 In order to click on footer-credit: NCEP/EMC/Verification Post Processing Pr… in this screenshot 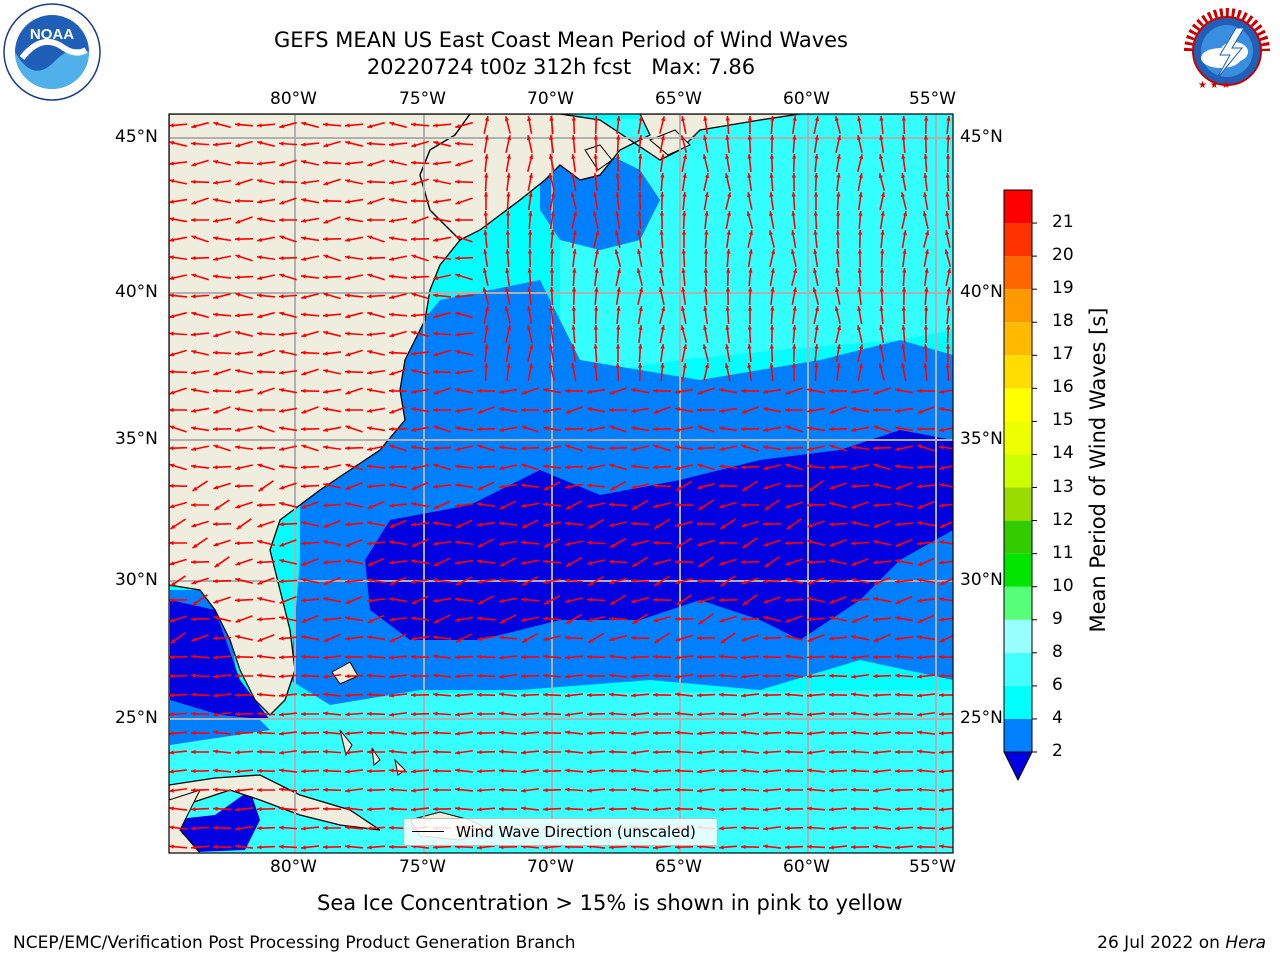, I will do `click(294, 943)`.